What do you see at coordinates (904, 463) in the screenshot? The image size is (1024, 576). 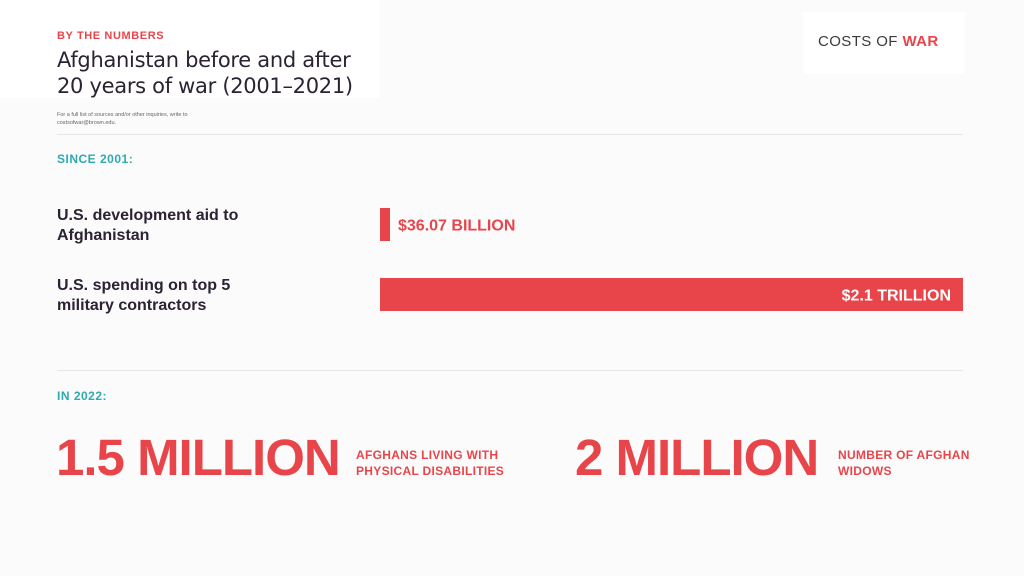 I see `stat-widows-label: NUMBER OF AFGHAN WIDOWS` at bounding box center [904, 463].